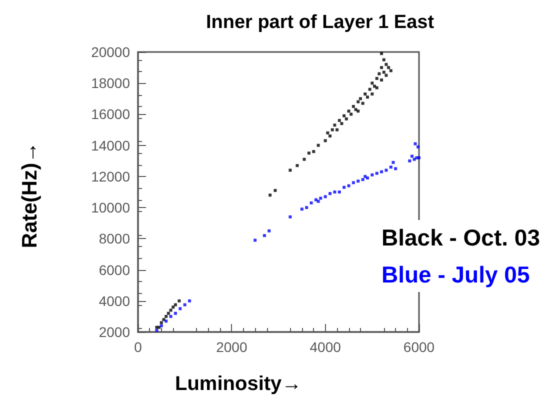 This screenshot has width=556, height=404. Describe the element at coordinates (326, 347) in the screenshot. I see `x-tick-label: 4000` at that location.